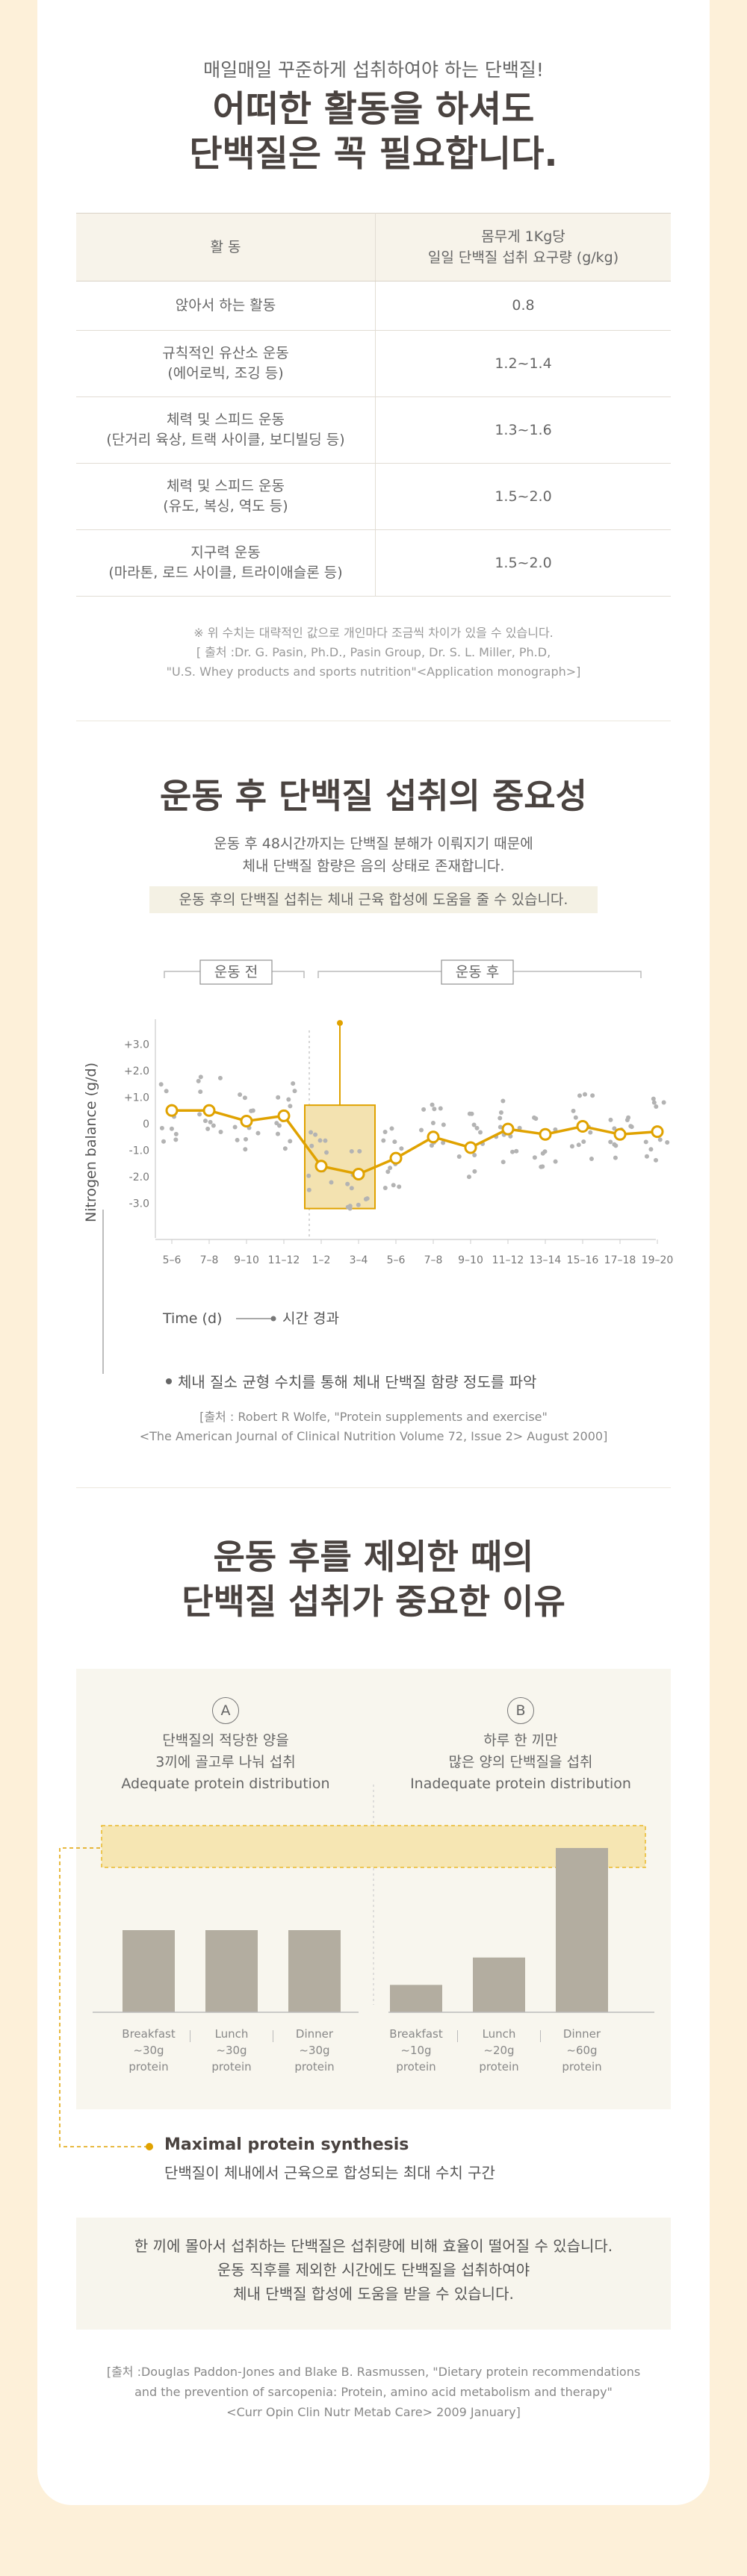  What do you see at coordinates (139, 1177) in the screenshot?
I see `y-tick-label: -2.0` at bounding box center [139, 1177].